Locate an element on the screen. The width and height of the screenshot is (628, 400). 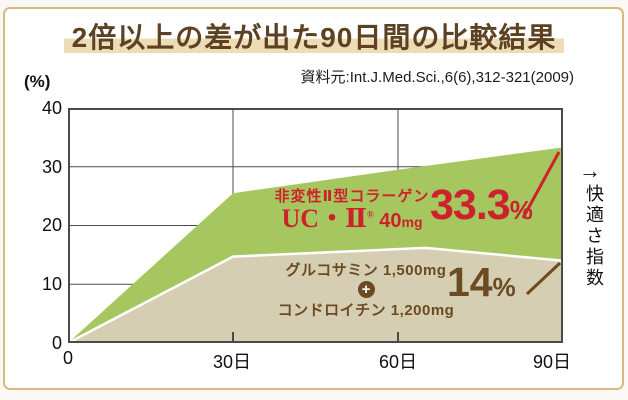
x-tick-90d: 90日 is located at coordinates (552, 362).